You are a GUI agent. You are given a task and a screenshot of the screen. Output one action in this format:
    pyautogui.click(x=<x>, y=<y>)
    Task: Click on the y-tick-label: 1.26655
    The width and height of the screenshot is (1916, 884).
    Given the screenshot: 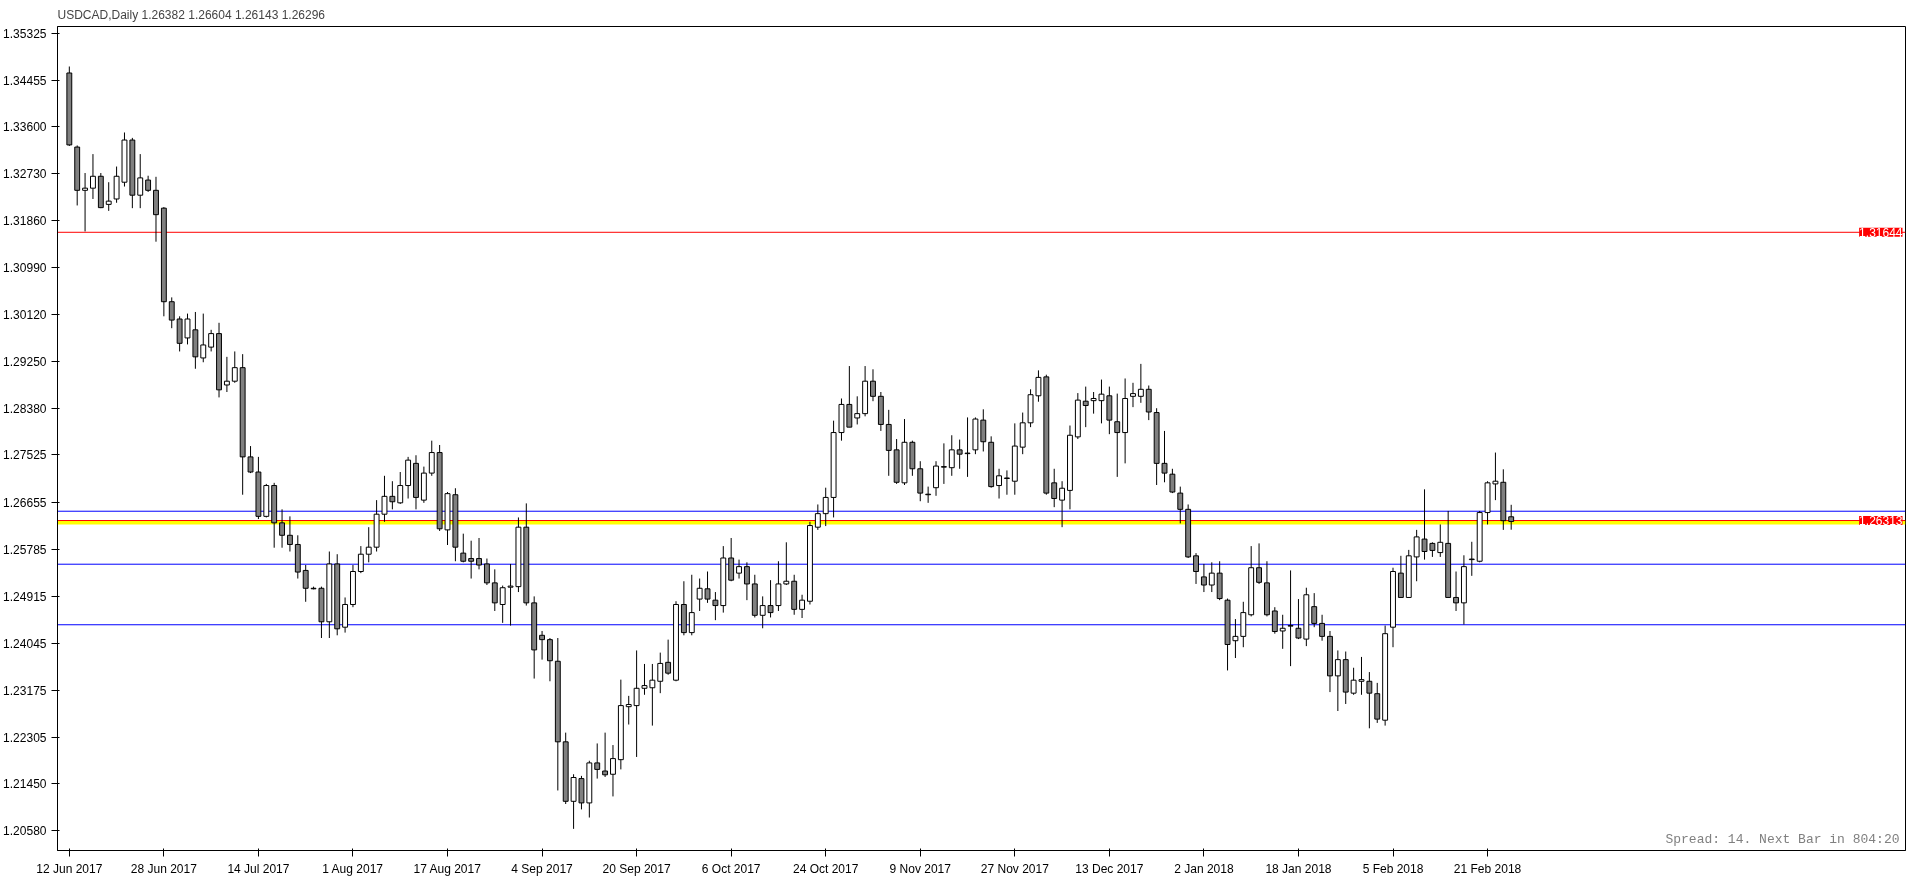 What is the action you would take?
    pyautogui.click(x=25, y=502)
    